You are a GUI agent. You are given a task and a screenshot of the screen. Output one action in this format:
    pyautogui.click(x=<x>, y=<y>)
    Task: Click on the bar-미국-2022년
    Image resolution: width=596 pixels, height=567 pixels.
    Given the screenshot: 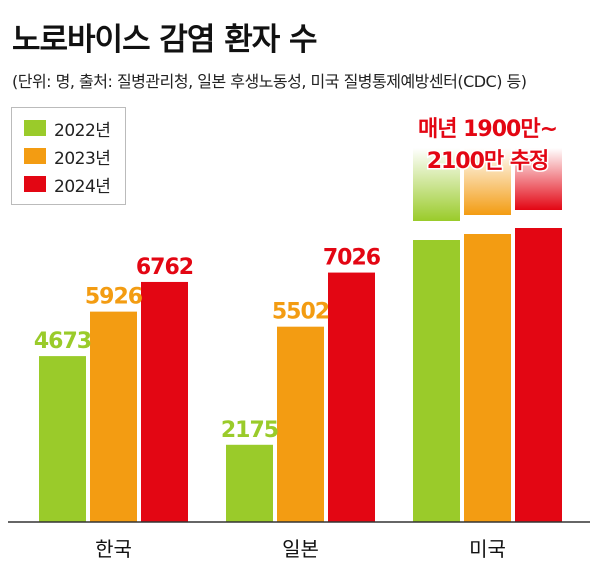 What is the action you would take?
    pyautogui.click(x=436, y=381)
    